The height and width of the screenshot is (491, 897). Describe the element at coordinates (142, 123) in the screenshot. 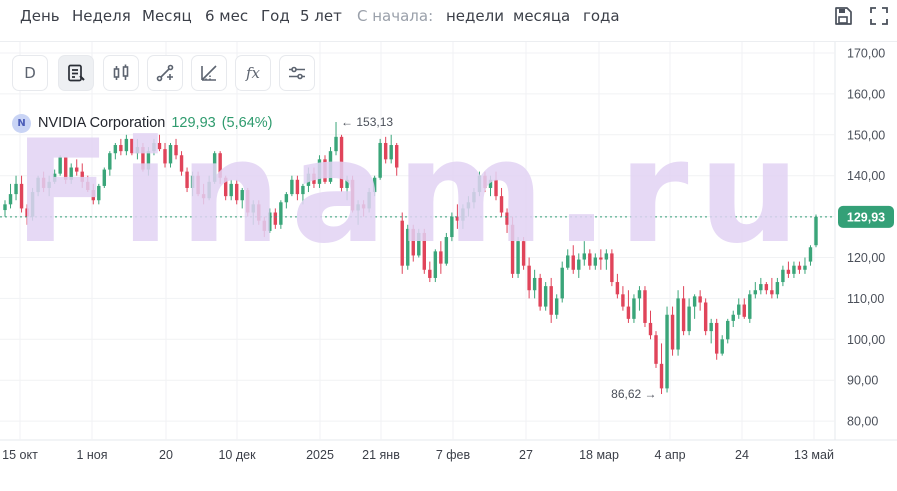

I see `instrument-legend: N NVIDIA Corporation 129,93 (5,64%)` at that location.